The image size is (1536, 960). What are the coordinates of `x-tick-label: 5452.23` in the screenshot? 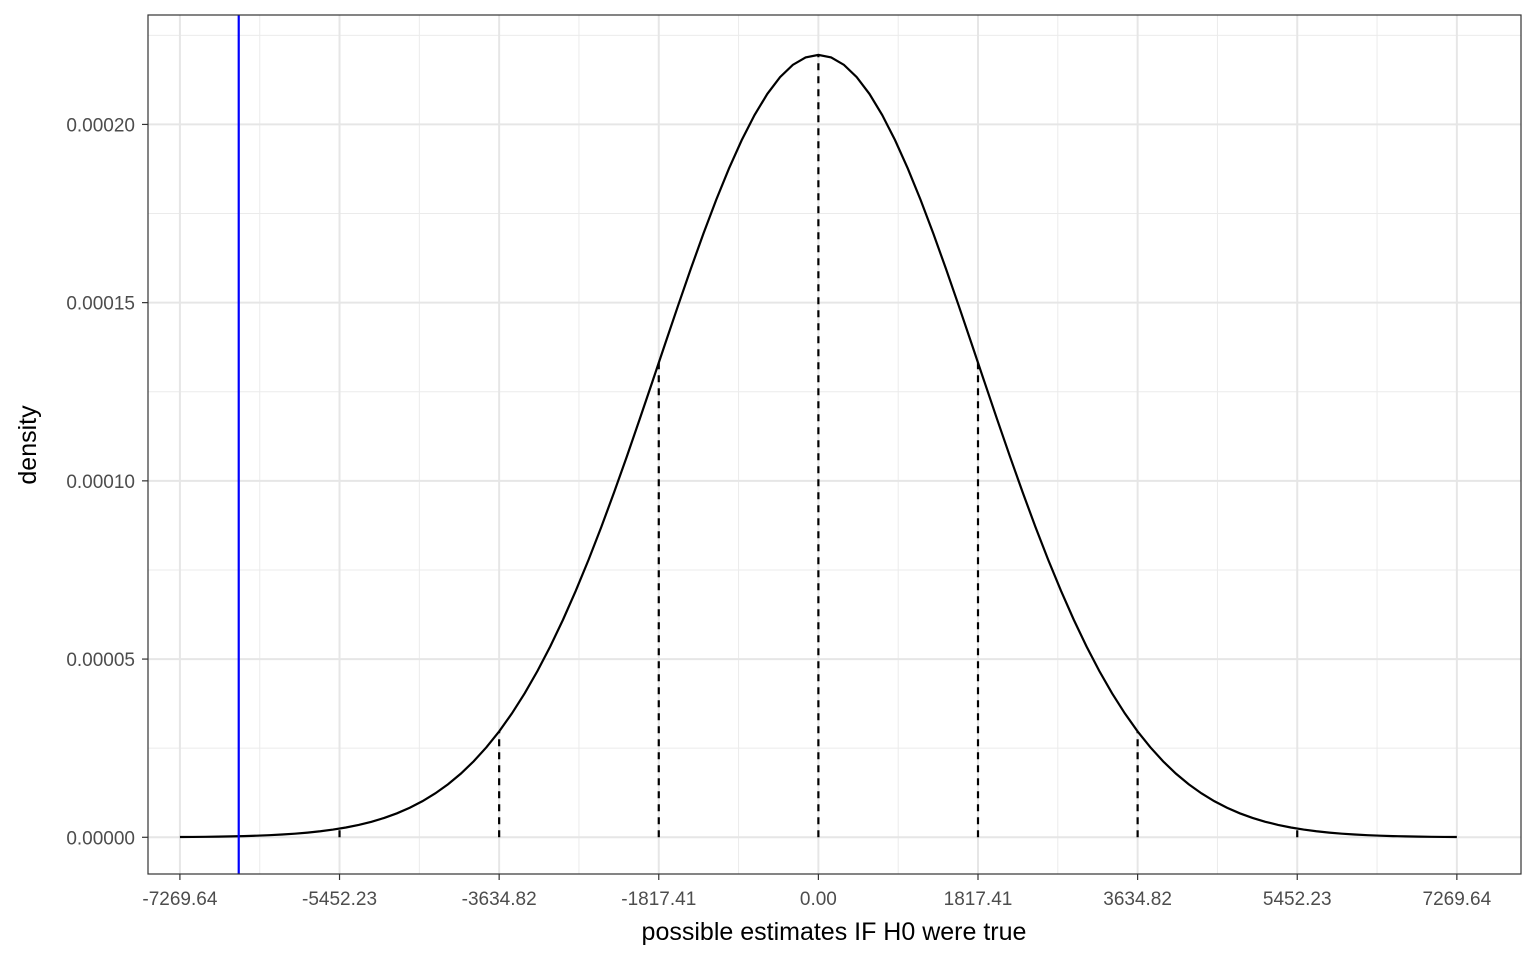 It's located at (1297, 899).